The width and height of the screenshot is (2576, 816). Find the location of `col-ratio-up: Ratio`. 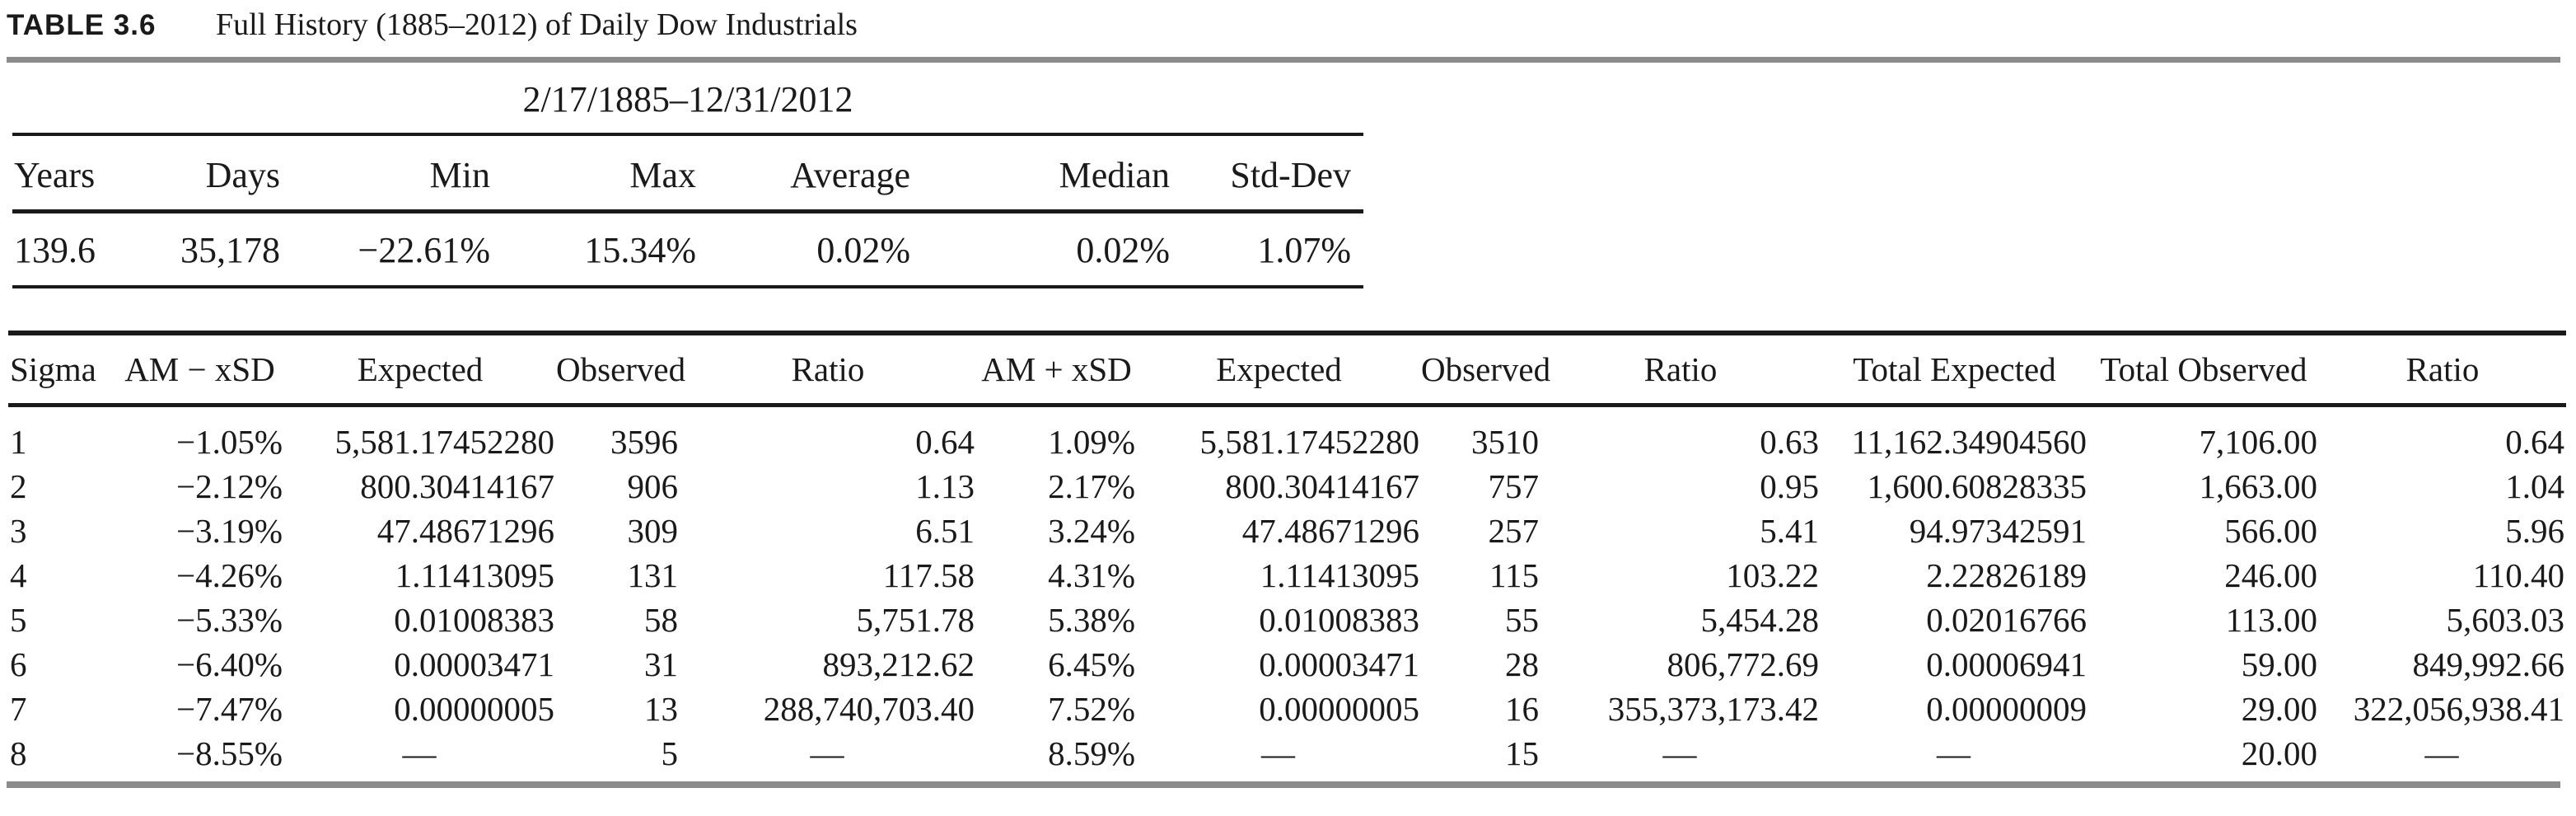

col-ratio-up: Ratio is located at coordinates (1680, 369).